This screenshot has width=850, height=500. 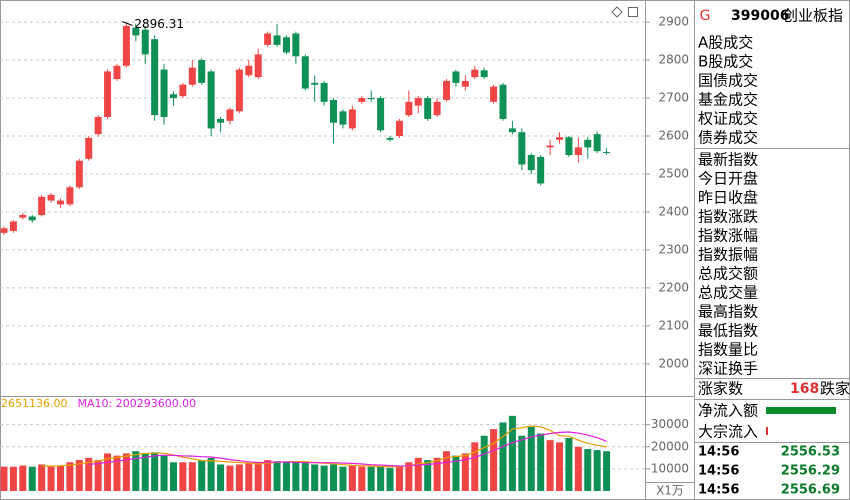 I want to click on panel-row: 深证换手, so click(x=728, y=369).